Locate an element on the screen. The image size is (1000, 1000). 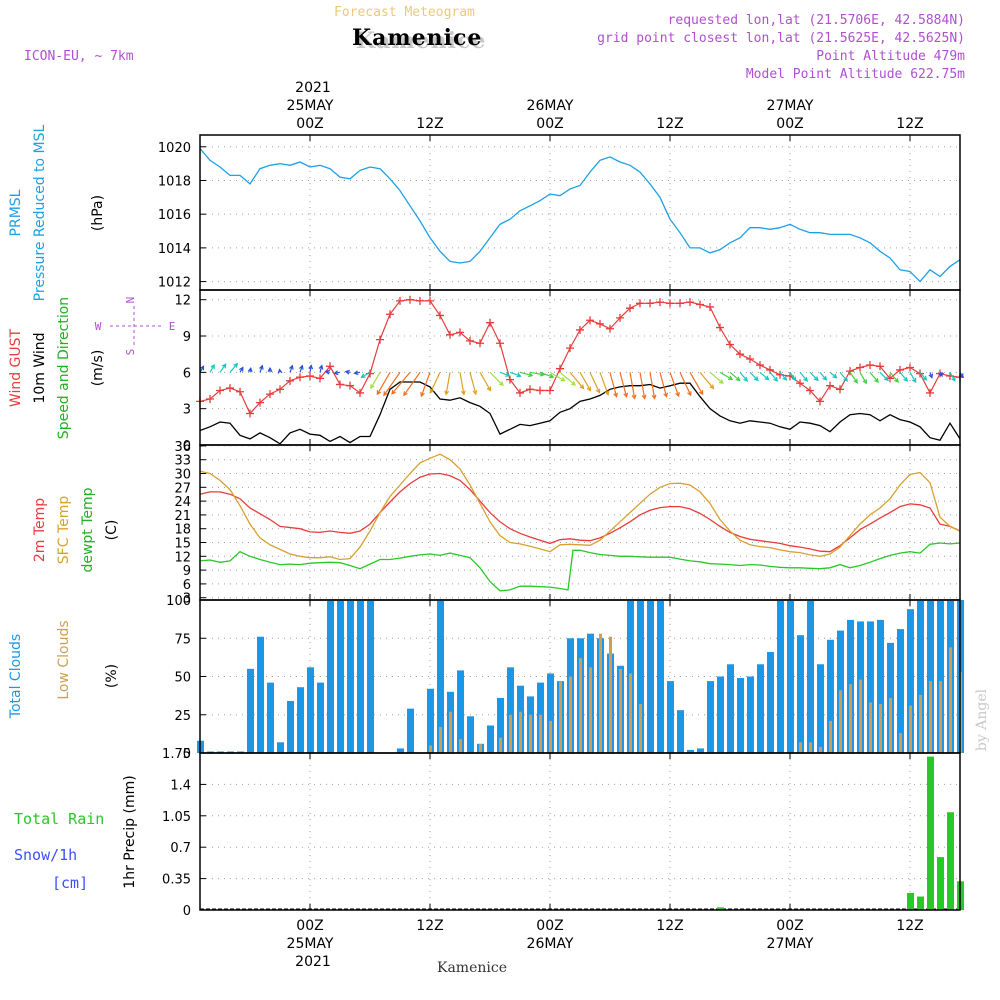
label-10m-wind: 10m Wind is located at coordinates (40, 367).